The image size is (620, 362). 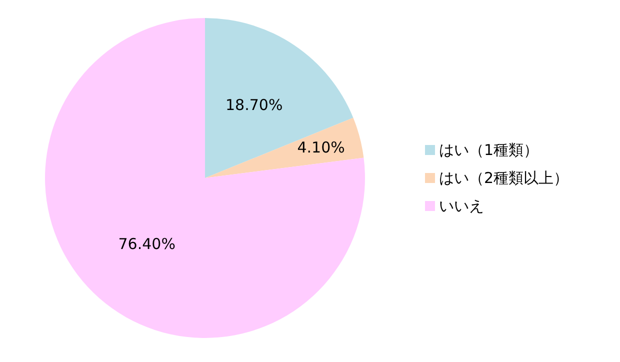 I want to click on legend-label: はい（1種類）, so click(x=489, y=150).